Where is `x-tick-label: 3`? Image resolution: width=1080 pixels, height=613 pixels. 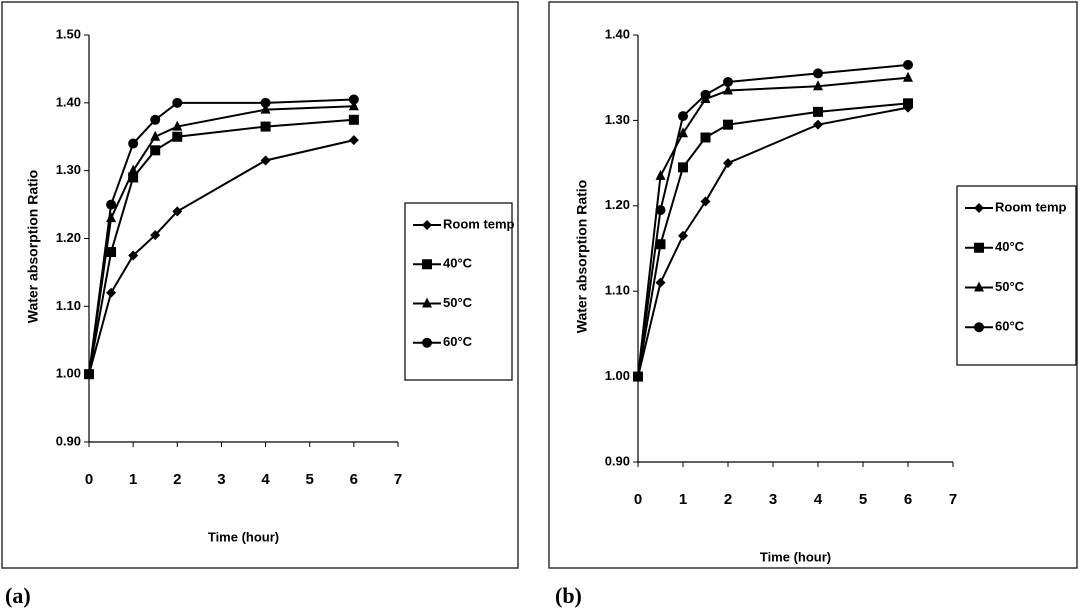
x-tick-label: 3 is located at coordinates (773, 499).